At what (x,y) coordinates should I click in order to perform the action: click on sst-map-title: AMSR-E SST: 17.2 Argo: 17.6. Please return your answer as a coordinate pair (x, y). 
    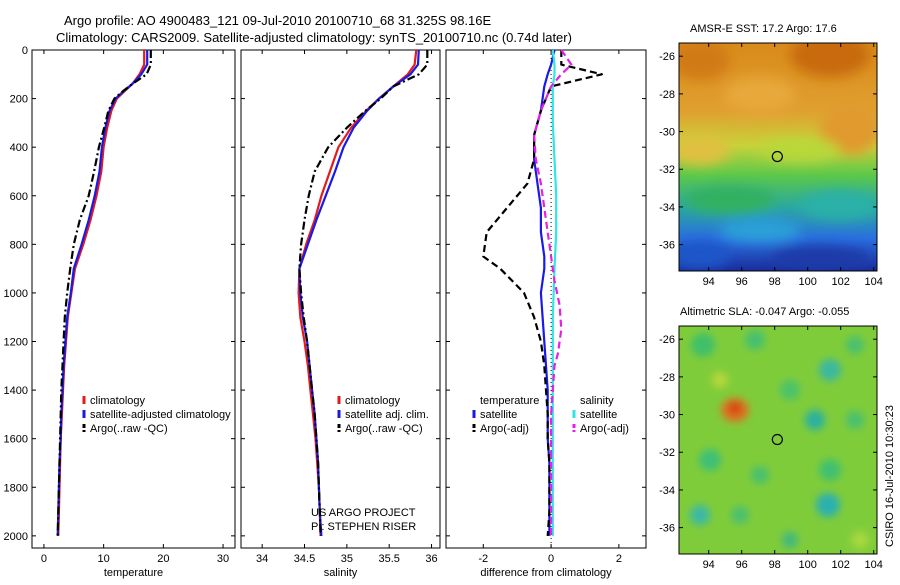
    Looking at the image, I should click on (763, 29).